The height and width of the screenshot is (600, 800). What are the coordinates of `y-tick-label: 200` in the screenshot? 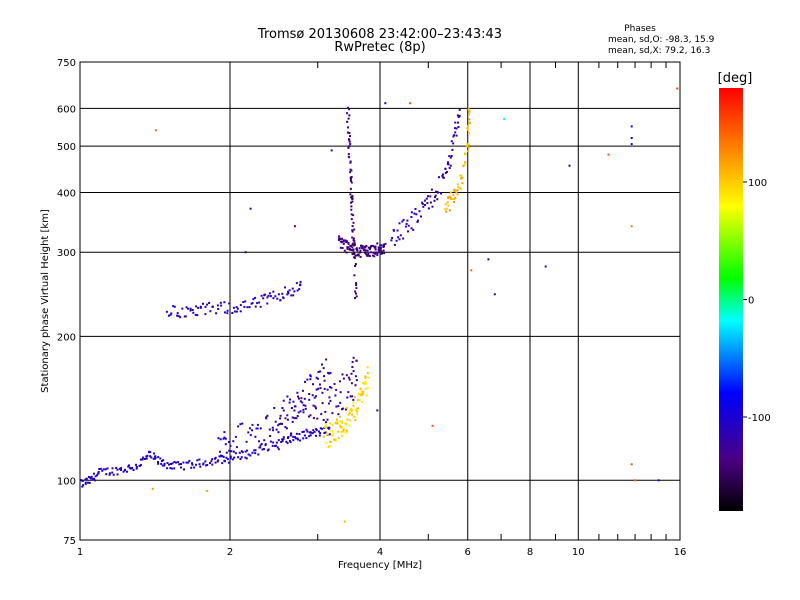 It's located at (66, 337).